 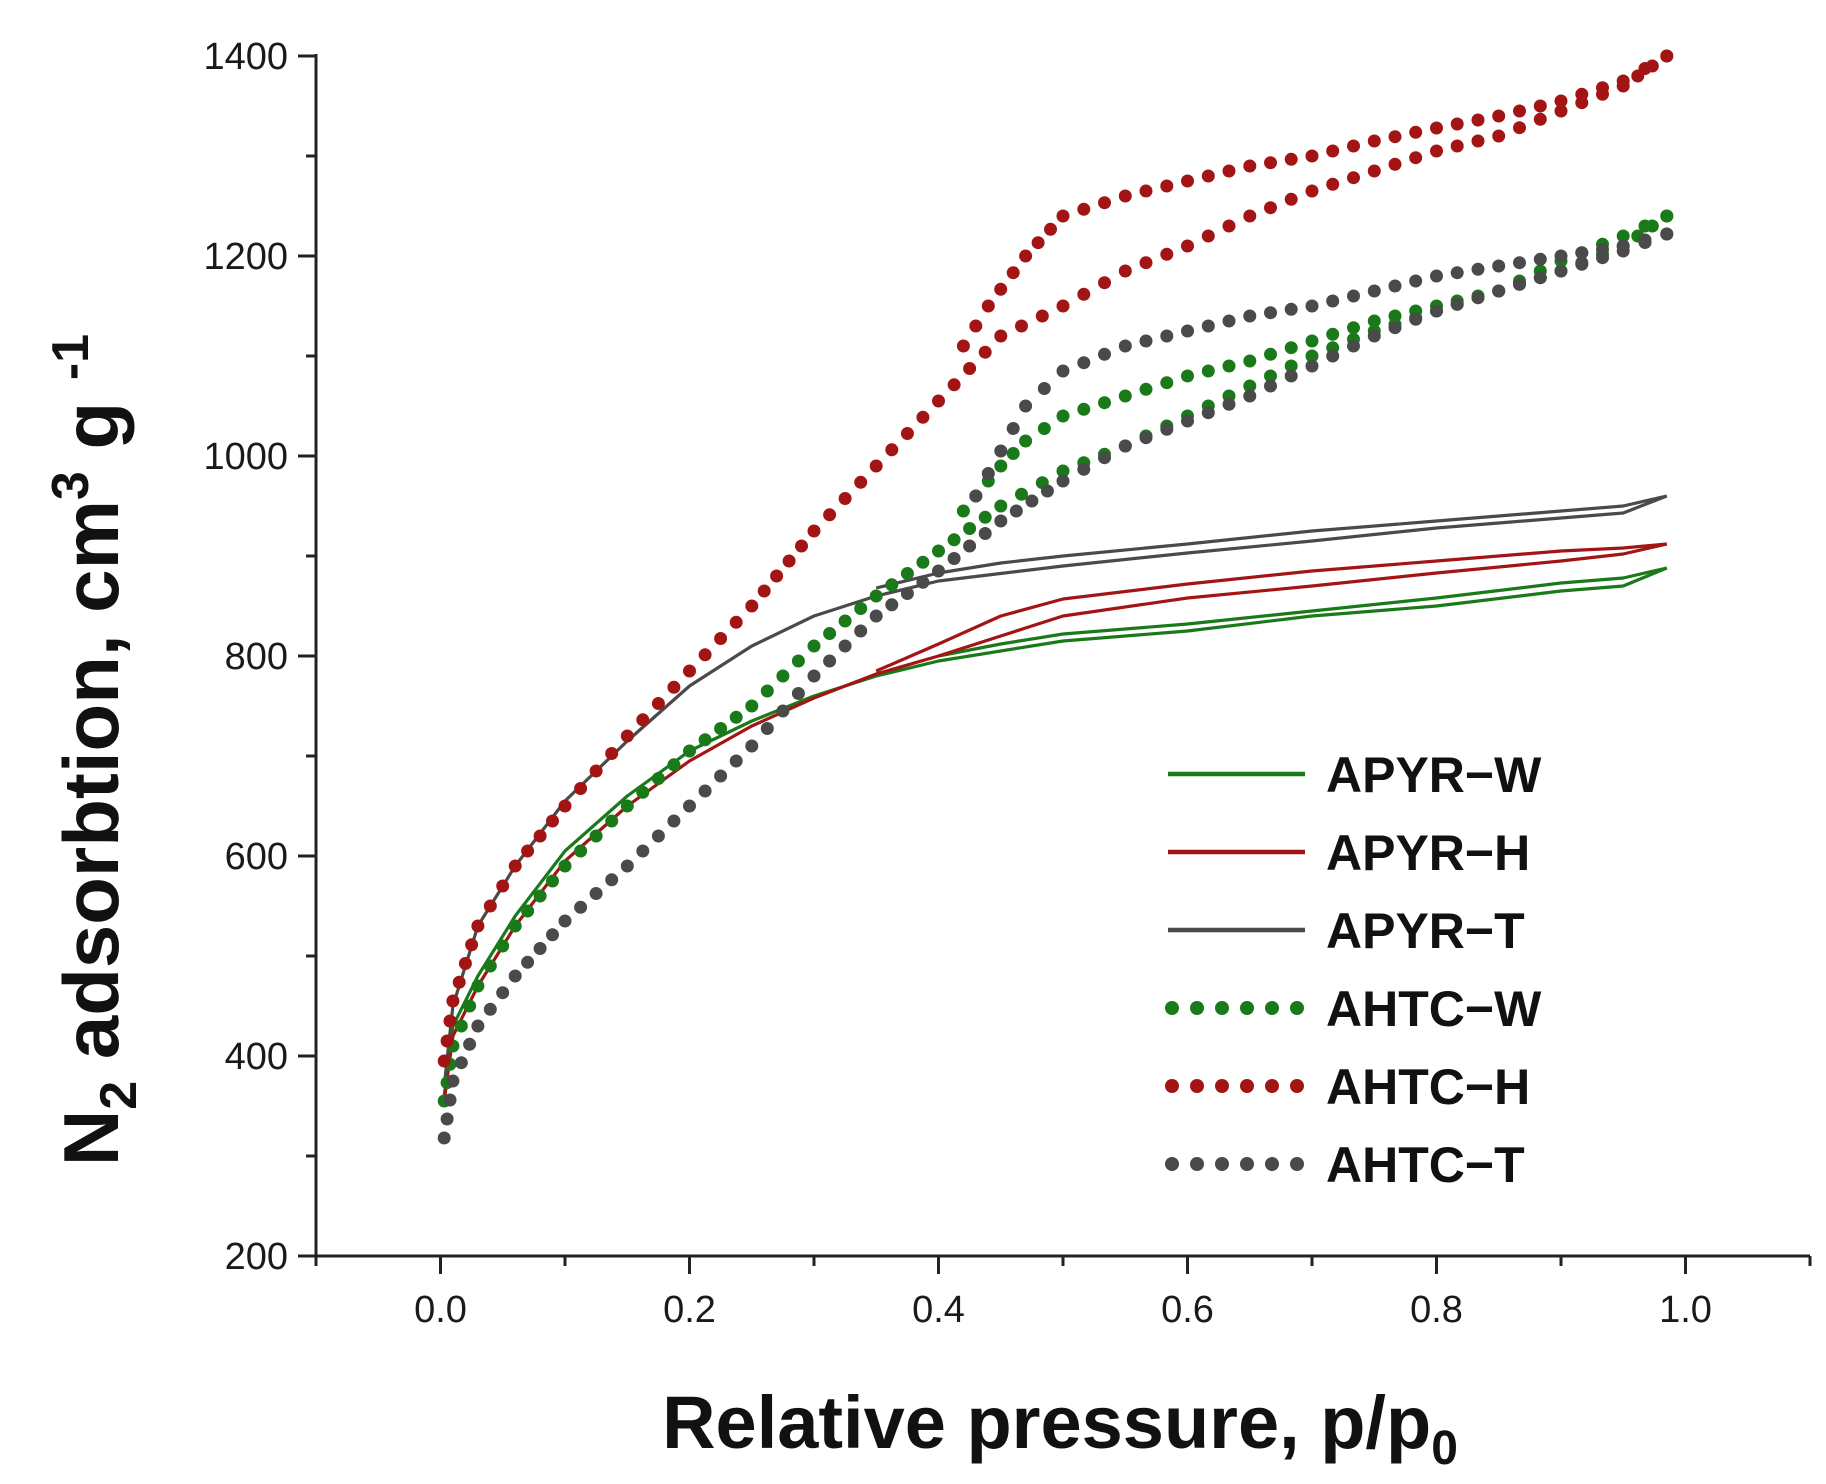 I want to click on svg-text: Relative pressure, p/p0, so click(x=1060, y=1428).